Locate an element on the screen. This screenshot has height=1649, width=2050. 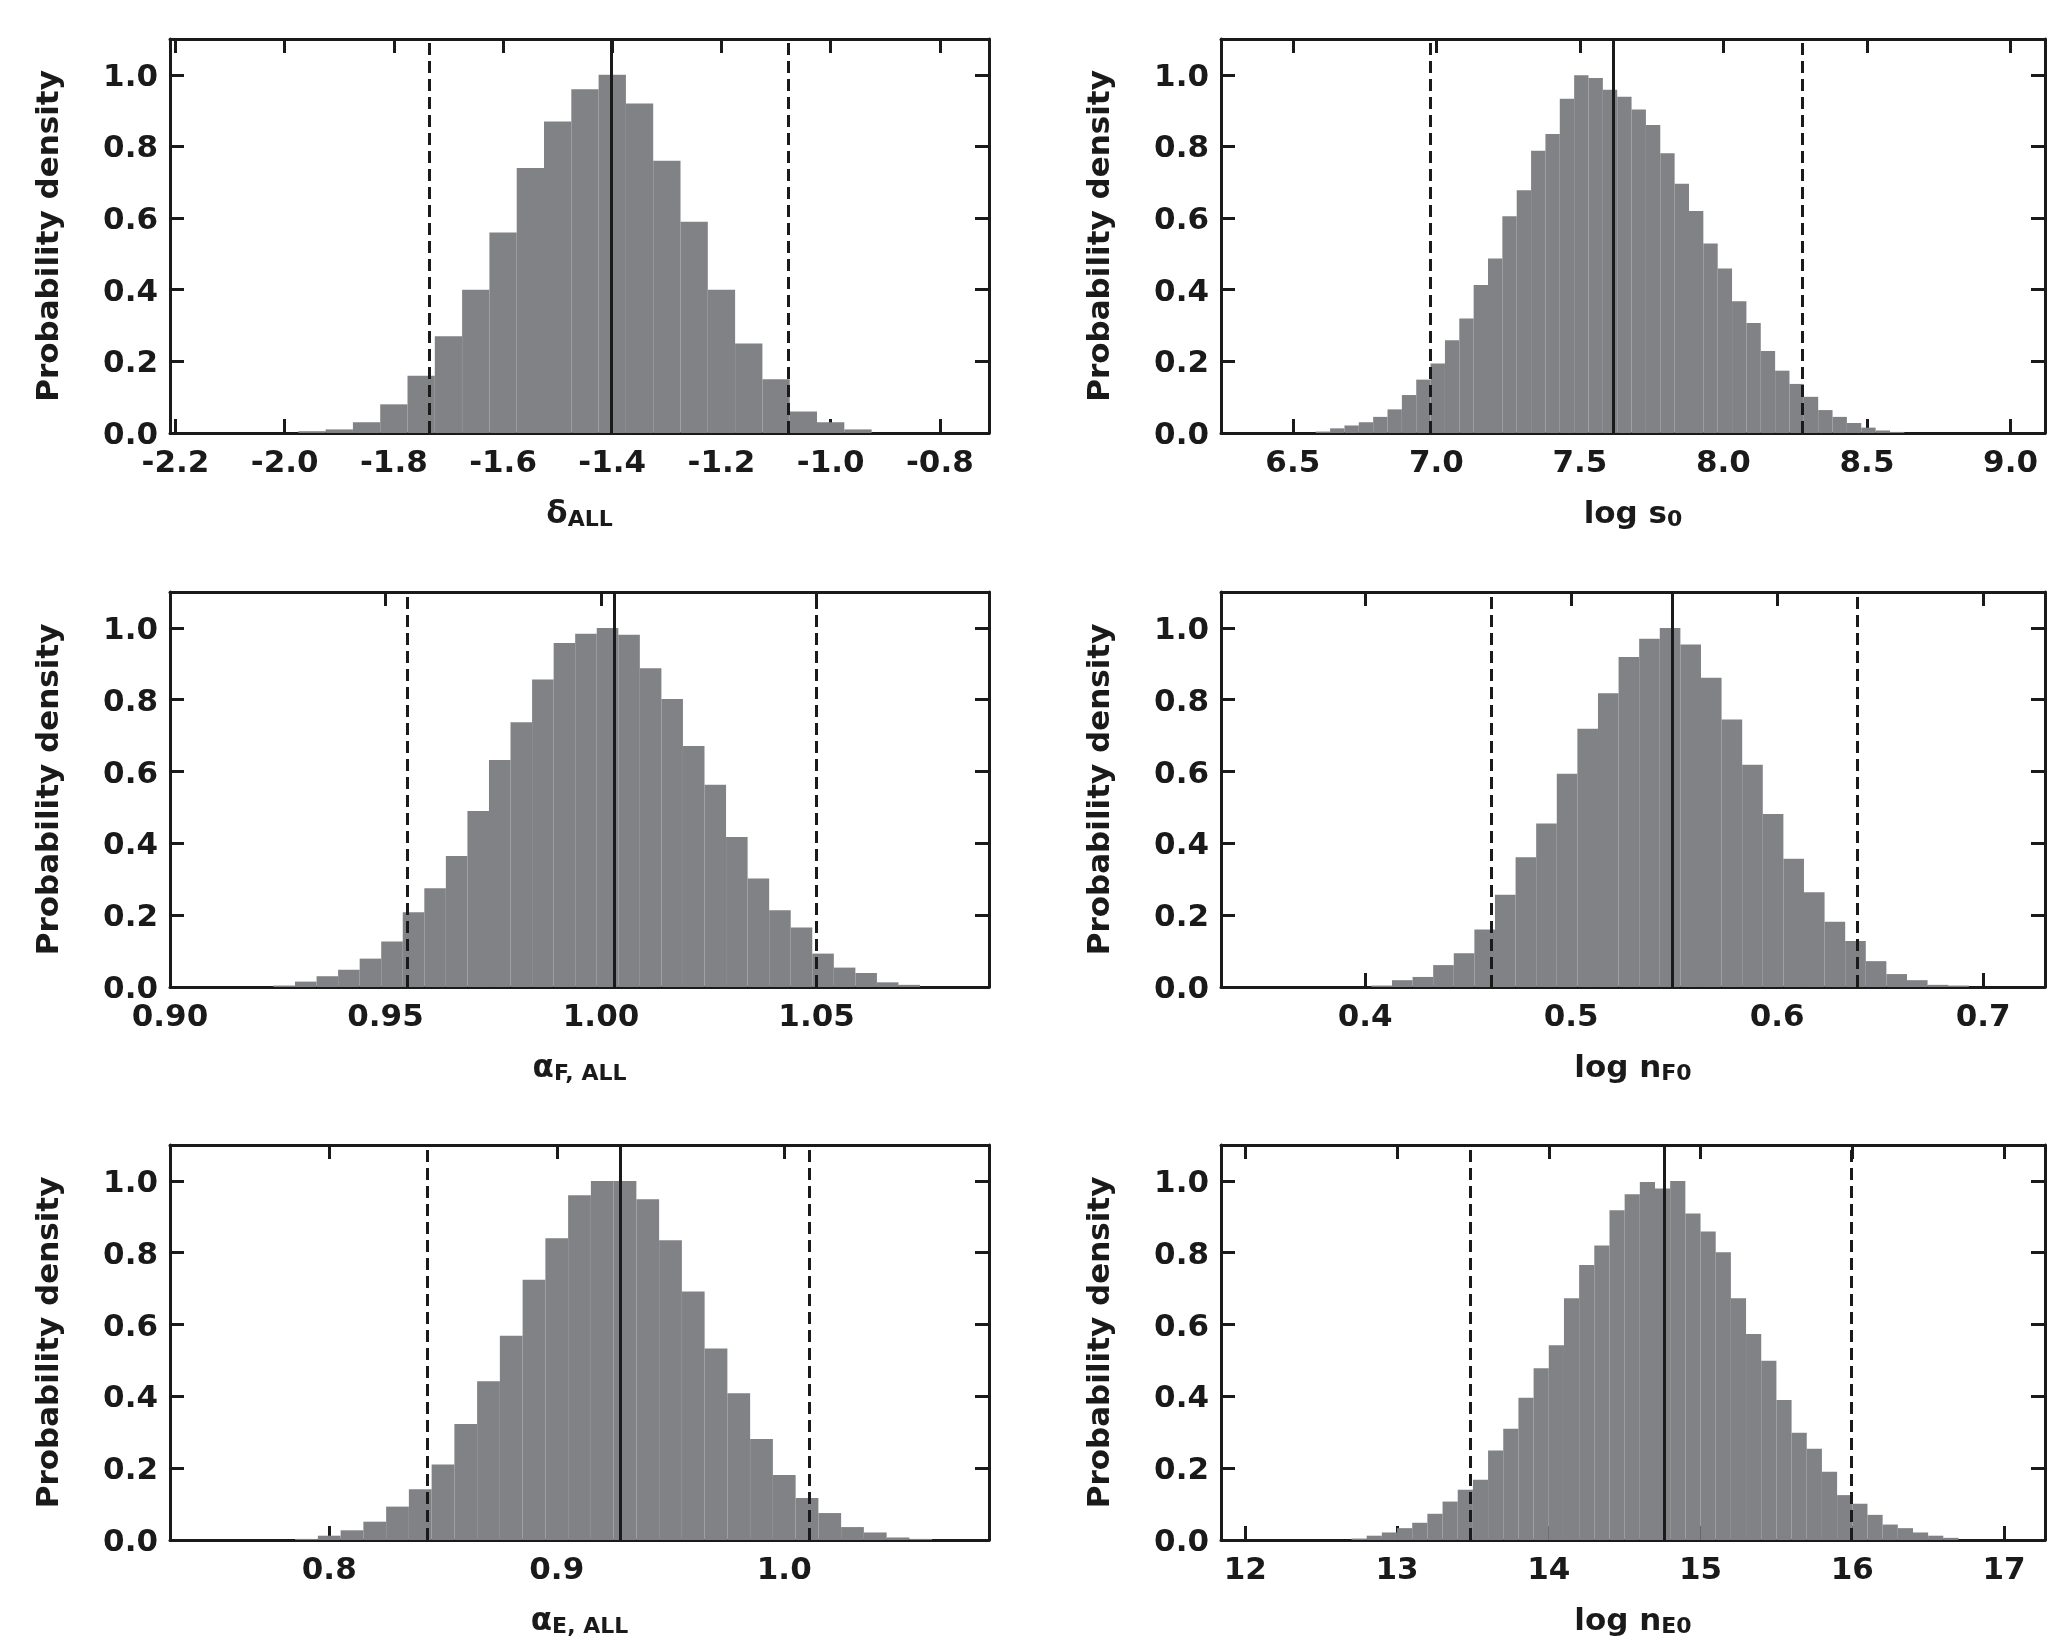
x-tick-label: 0.4 is located at coordinates (1365, 1014).